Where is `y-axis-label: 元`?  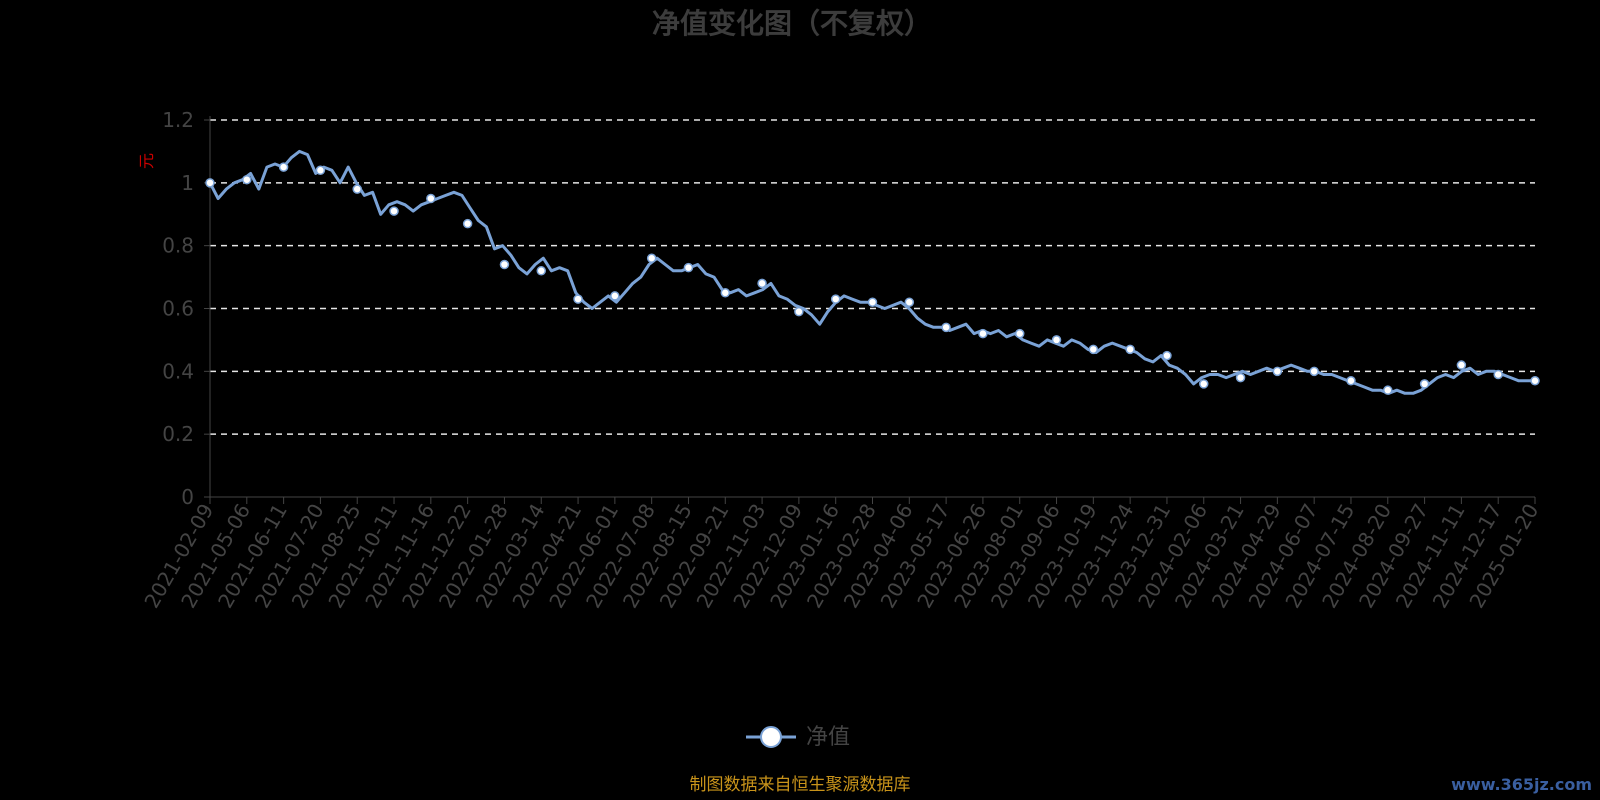 y-axis-label: 元 is located at coordinates (146, 161).